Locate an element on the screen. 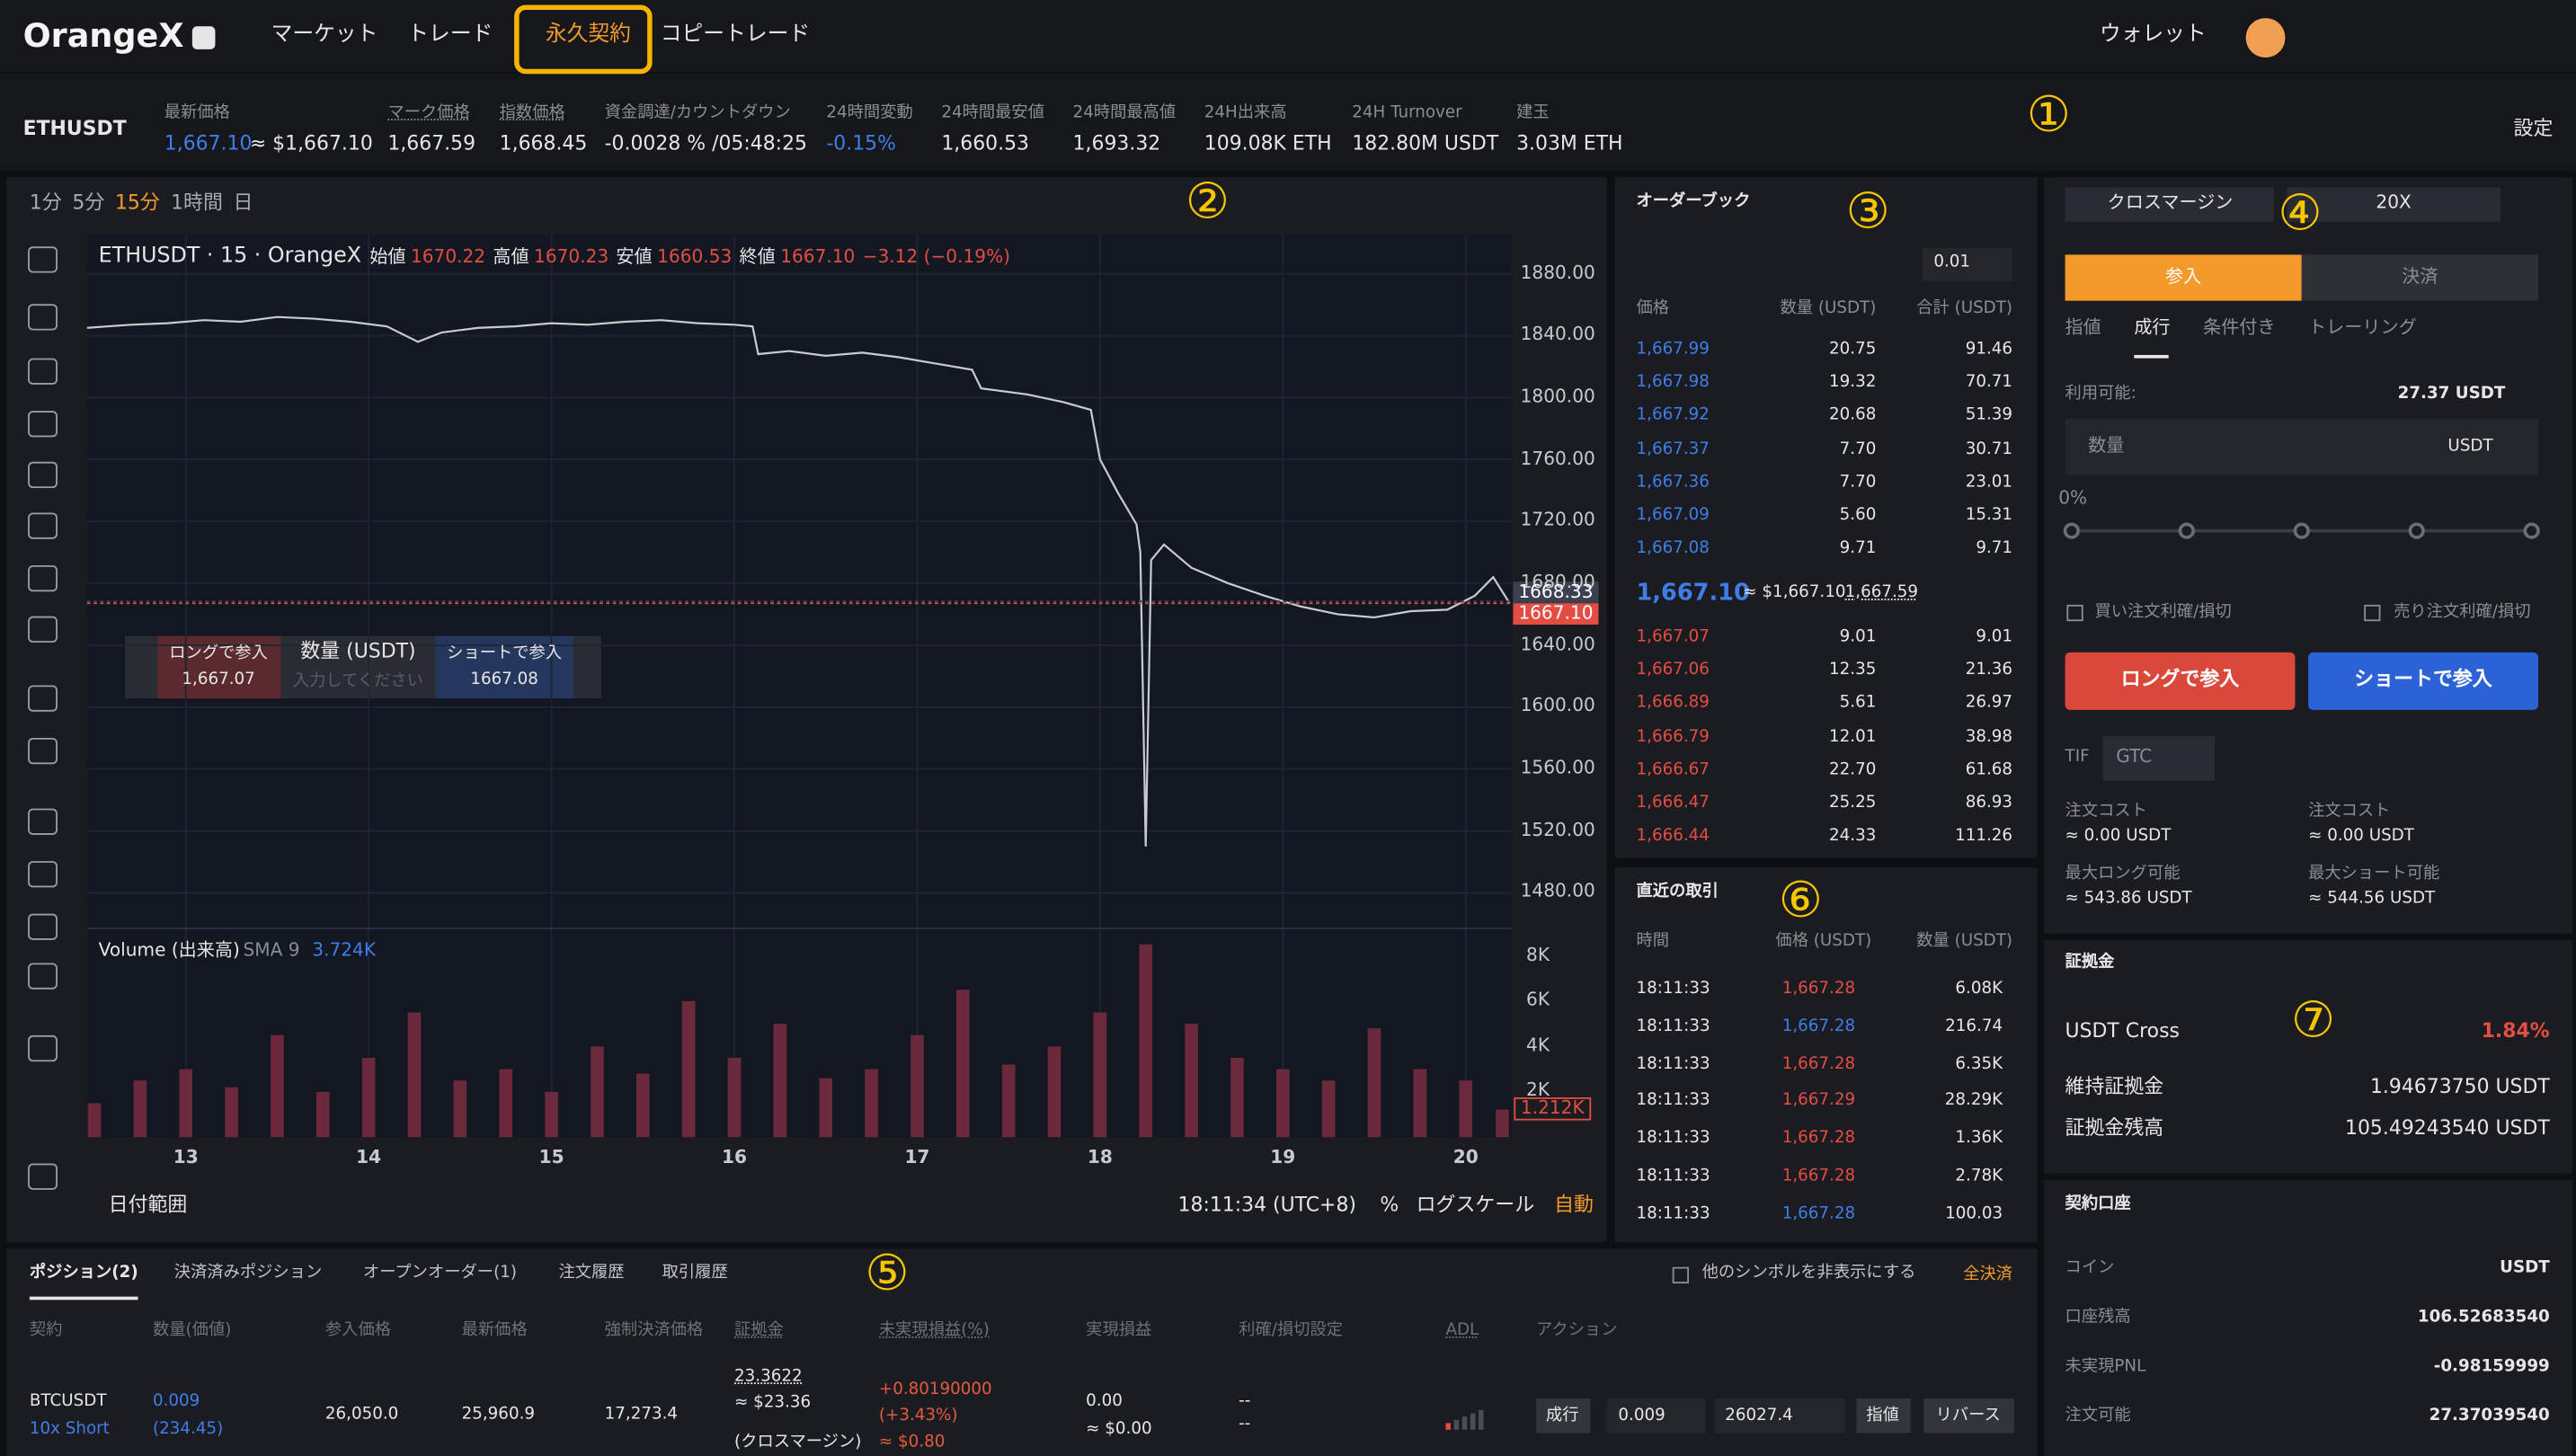 Image resolution: width=2576 pixels, height=1456 pixels. reverse-btn is located at coordinates (1968, 1416).